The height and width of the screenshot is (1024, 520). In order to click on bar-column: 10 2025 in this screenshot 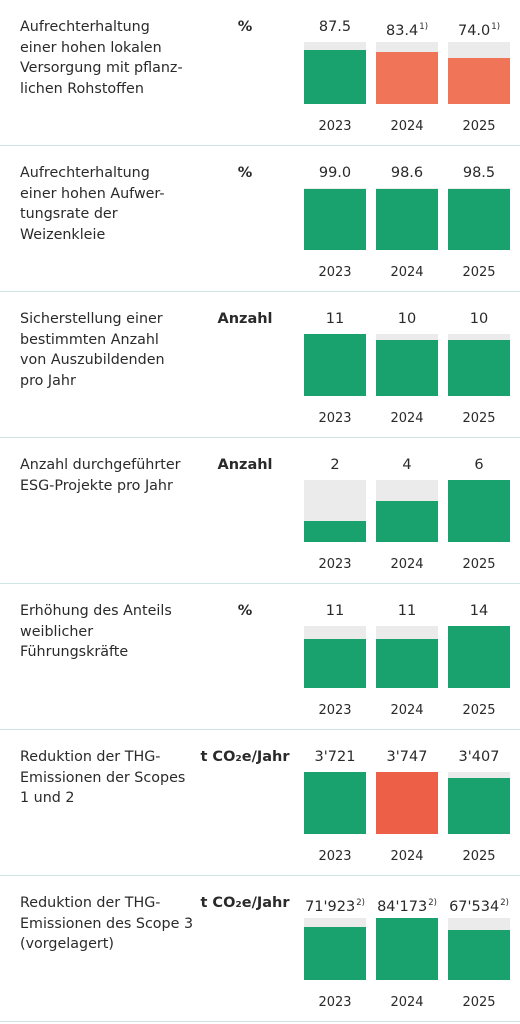, I will do `click(479, 365)`.